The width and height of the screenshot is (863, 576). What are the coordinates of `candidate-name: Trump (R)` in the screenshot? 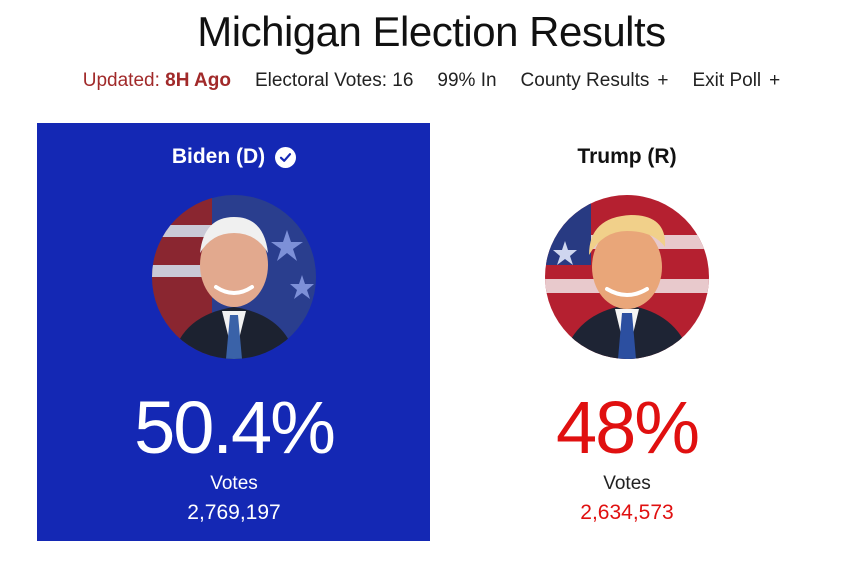 It's located at (627, 156).